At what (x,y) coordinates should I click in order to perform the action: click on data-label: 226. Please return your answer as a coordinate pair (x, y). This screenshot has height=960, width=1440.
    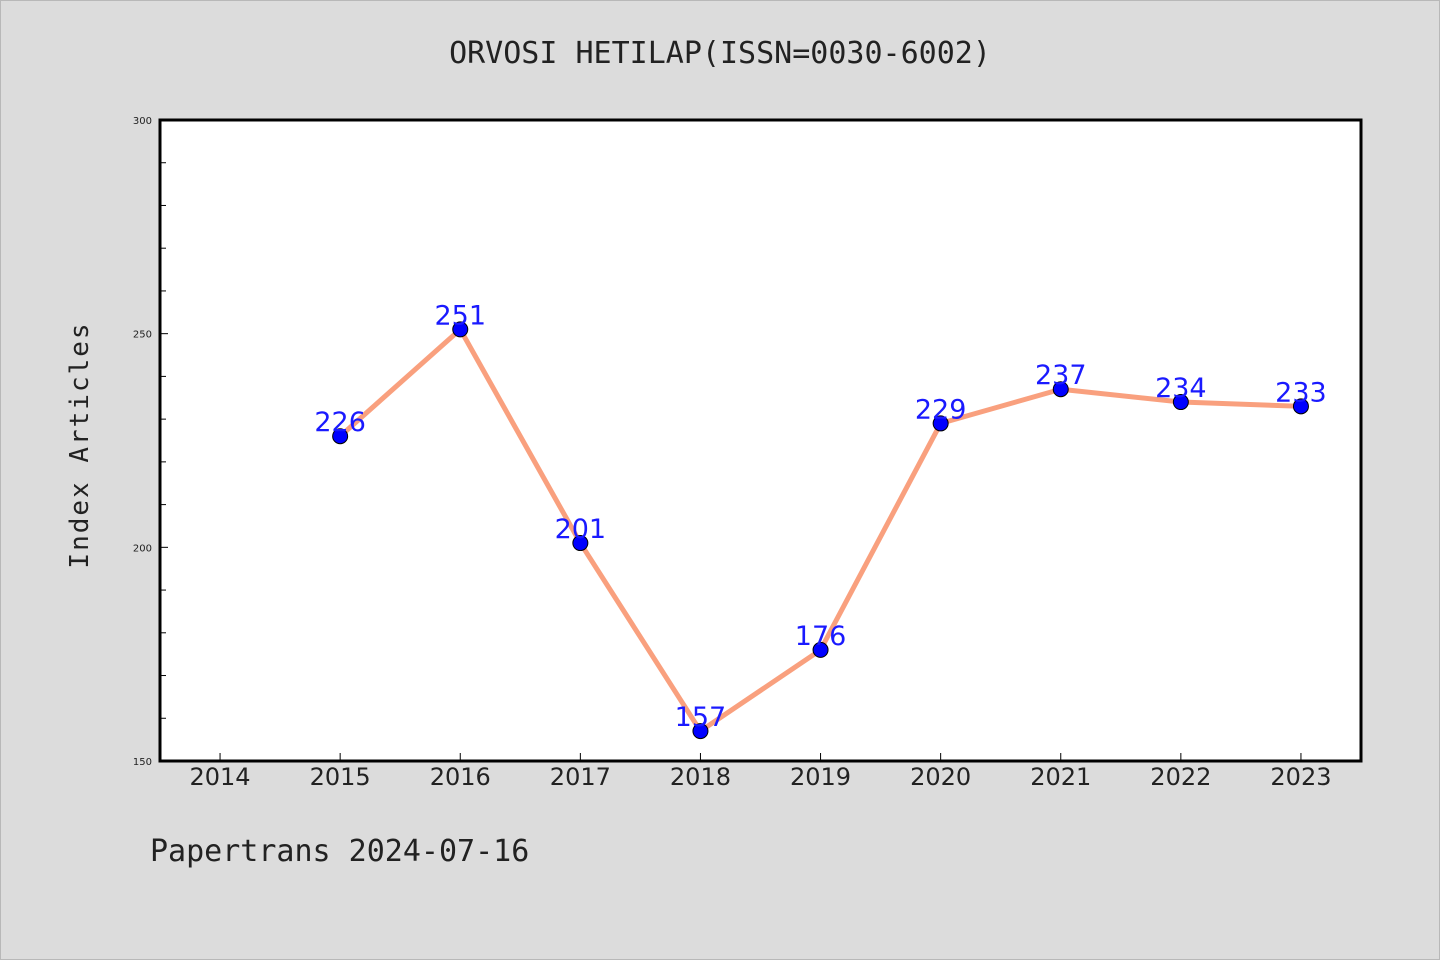
    Looking at the image, I should click on (340, 422).